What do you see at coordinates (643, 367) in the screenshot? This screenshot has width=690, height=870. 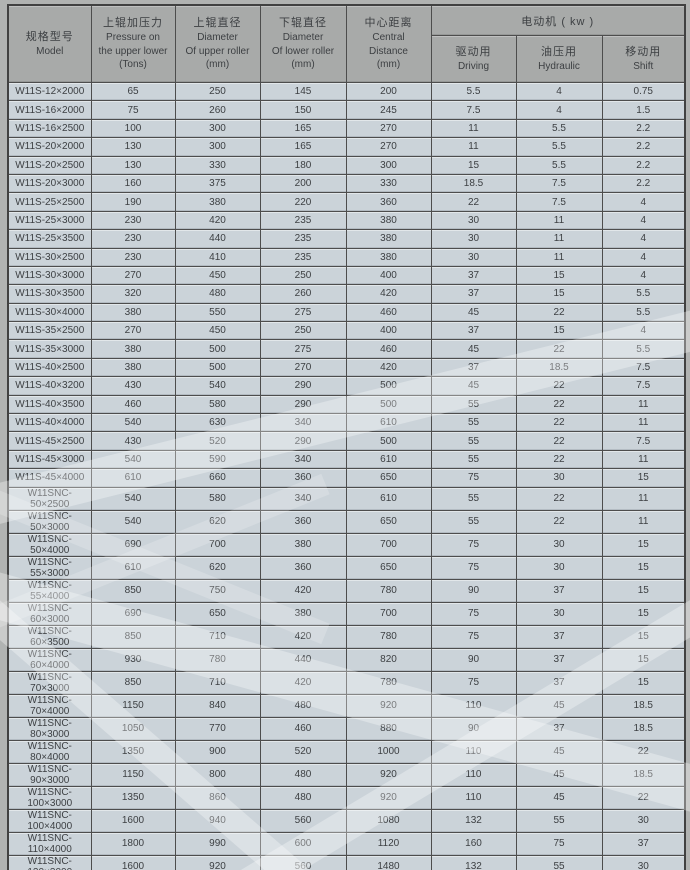 I see `value-cell: 7.5` at bounding box center [643, 367].